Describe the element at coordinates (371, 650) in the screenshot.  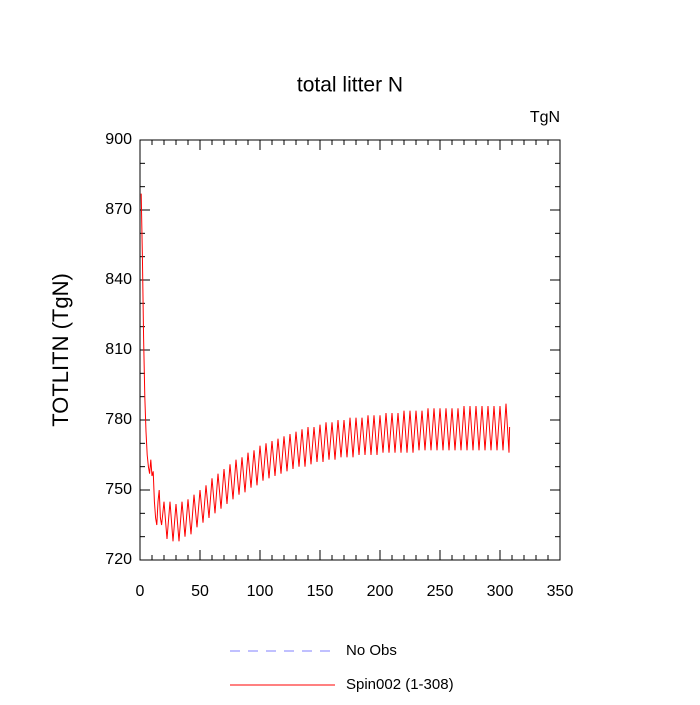
I see `legend-label: No Obs` at that location.